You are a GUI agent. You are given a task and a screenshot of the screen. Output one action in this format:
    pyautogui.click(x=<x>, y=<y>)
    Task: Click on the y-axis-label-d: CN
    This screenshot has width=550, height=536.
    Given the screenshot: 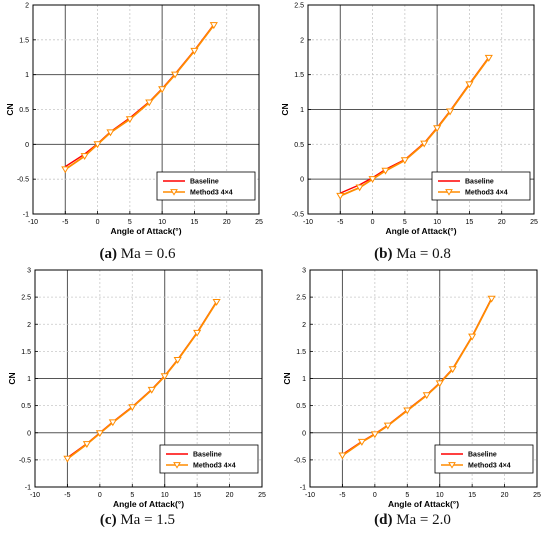 What is the action you would take?
    pyautogui.click(x=287, y=378)
    